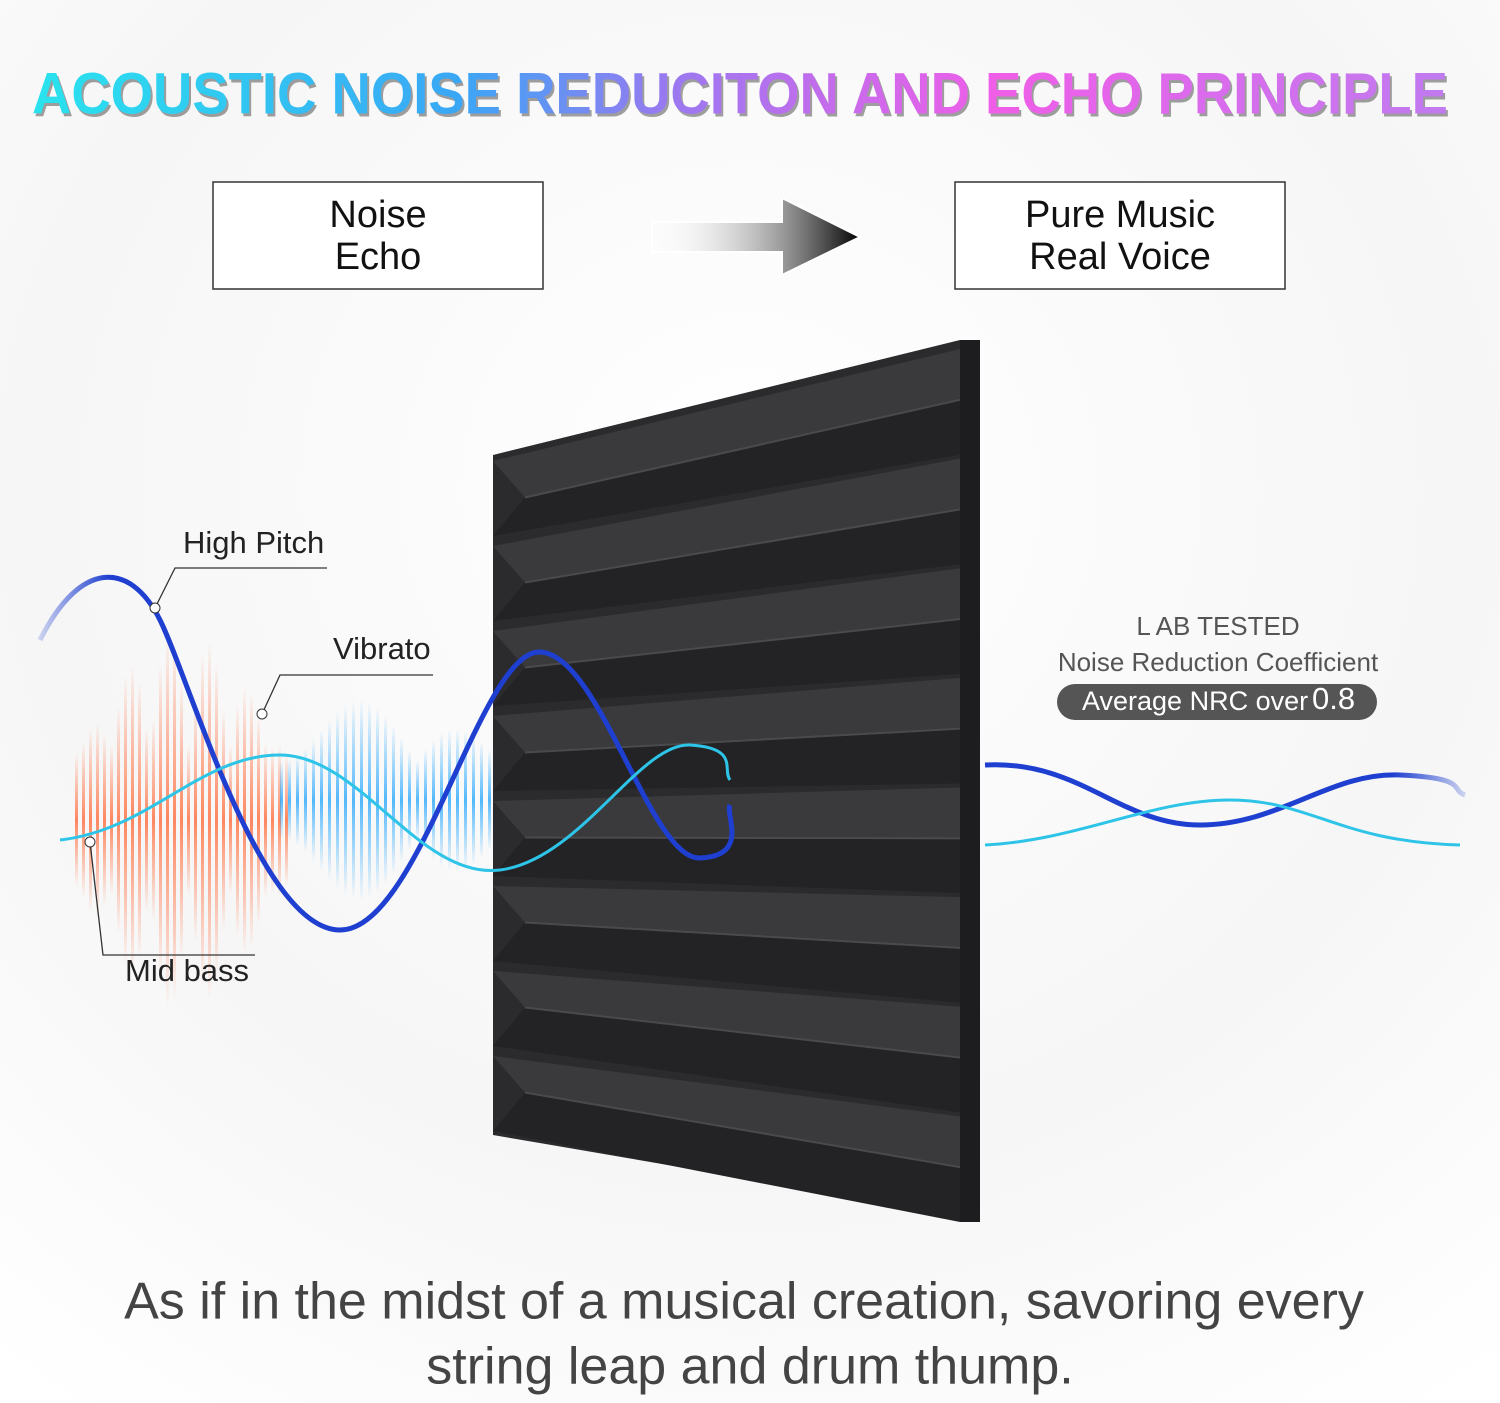 This screenshot has height=1403, width=1500. I want to click on caption: string leap and drum thump., so click(749, 1367).